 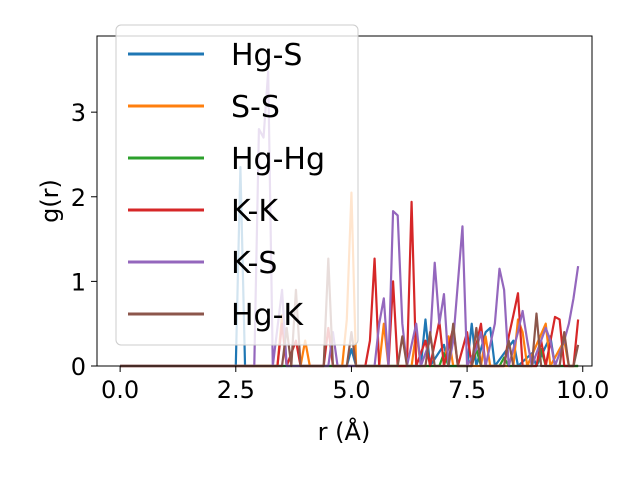 What do you see at coordinates (78, 367) in the screenshot?
I see `y-tick-label: 0` at bounding box center [78, 367].